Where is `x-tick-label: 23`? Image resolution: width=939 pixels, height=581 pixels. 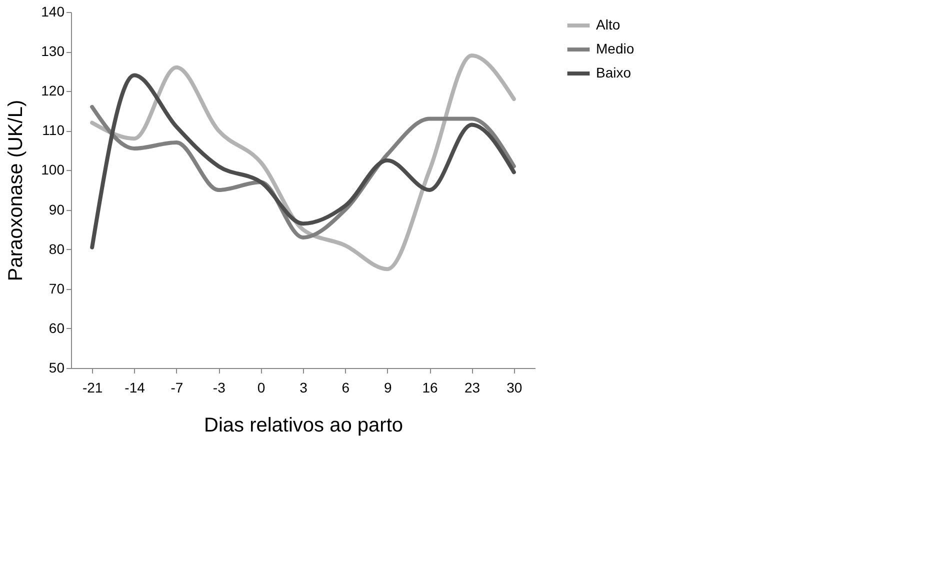
x-tick-label: 23 is located at coordinates (472, 388).